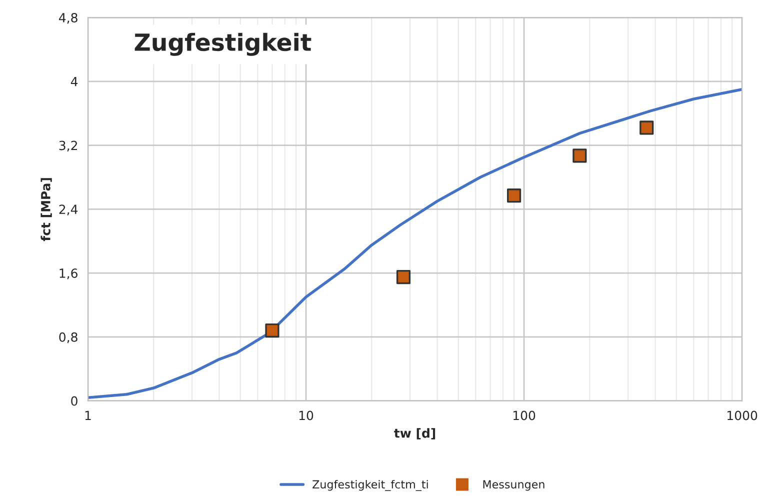 Image resolution: width=765 pixels, height=501 pixels. Describe the element at coordinates (415, 434) in the screenshot. I see `x-axis-title: tw [d]` at that location.